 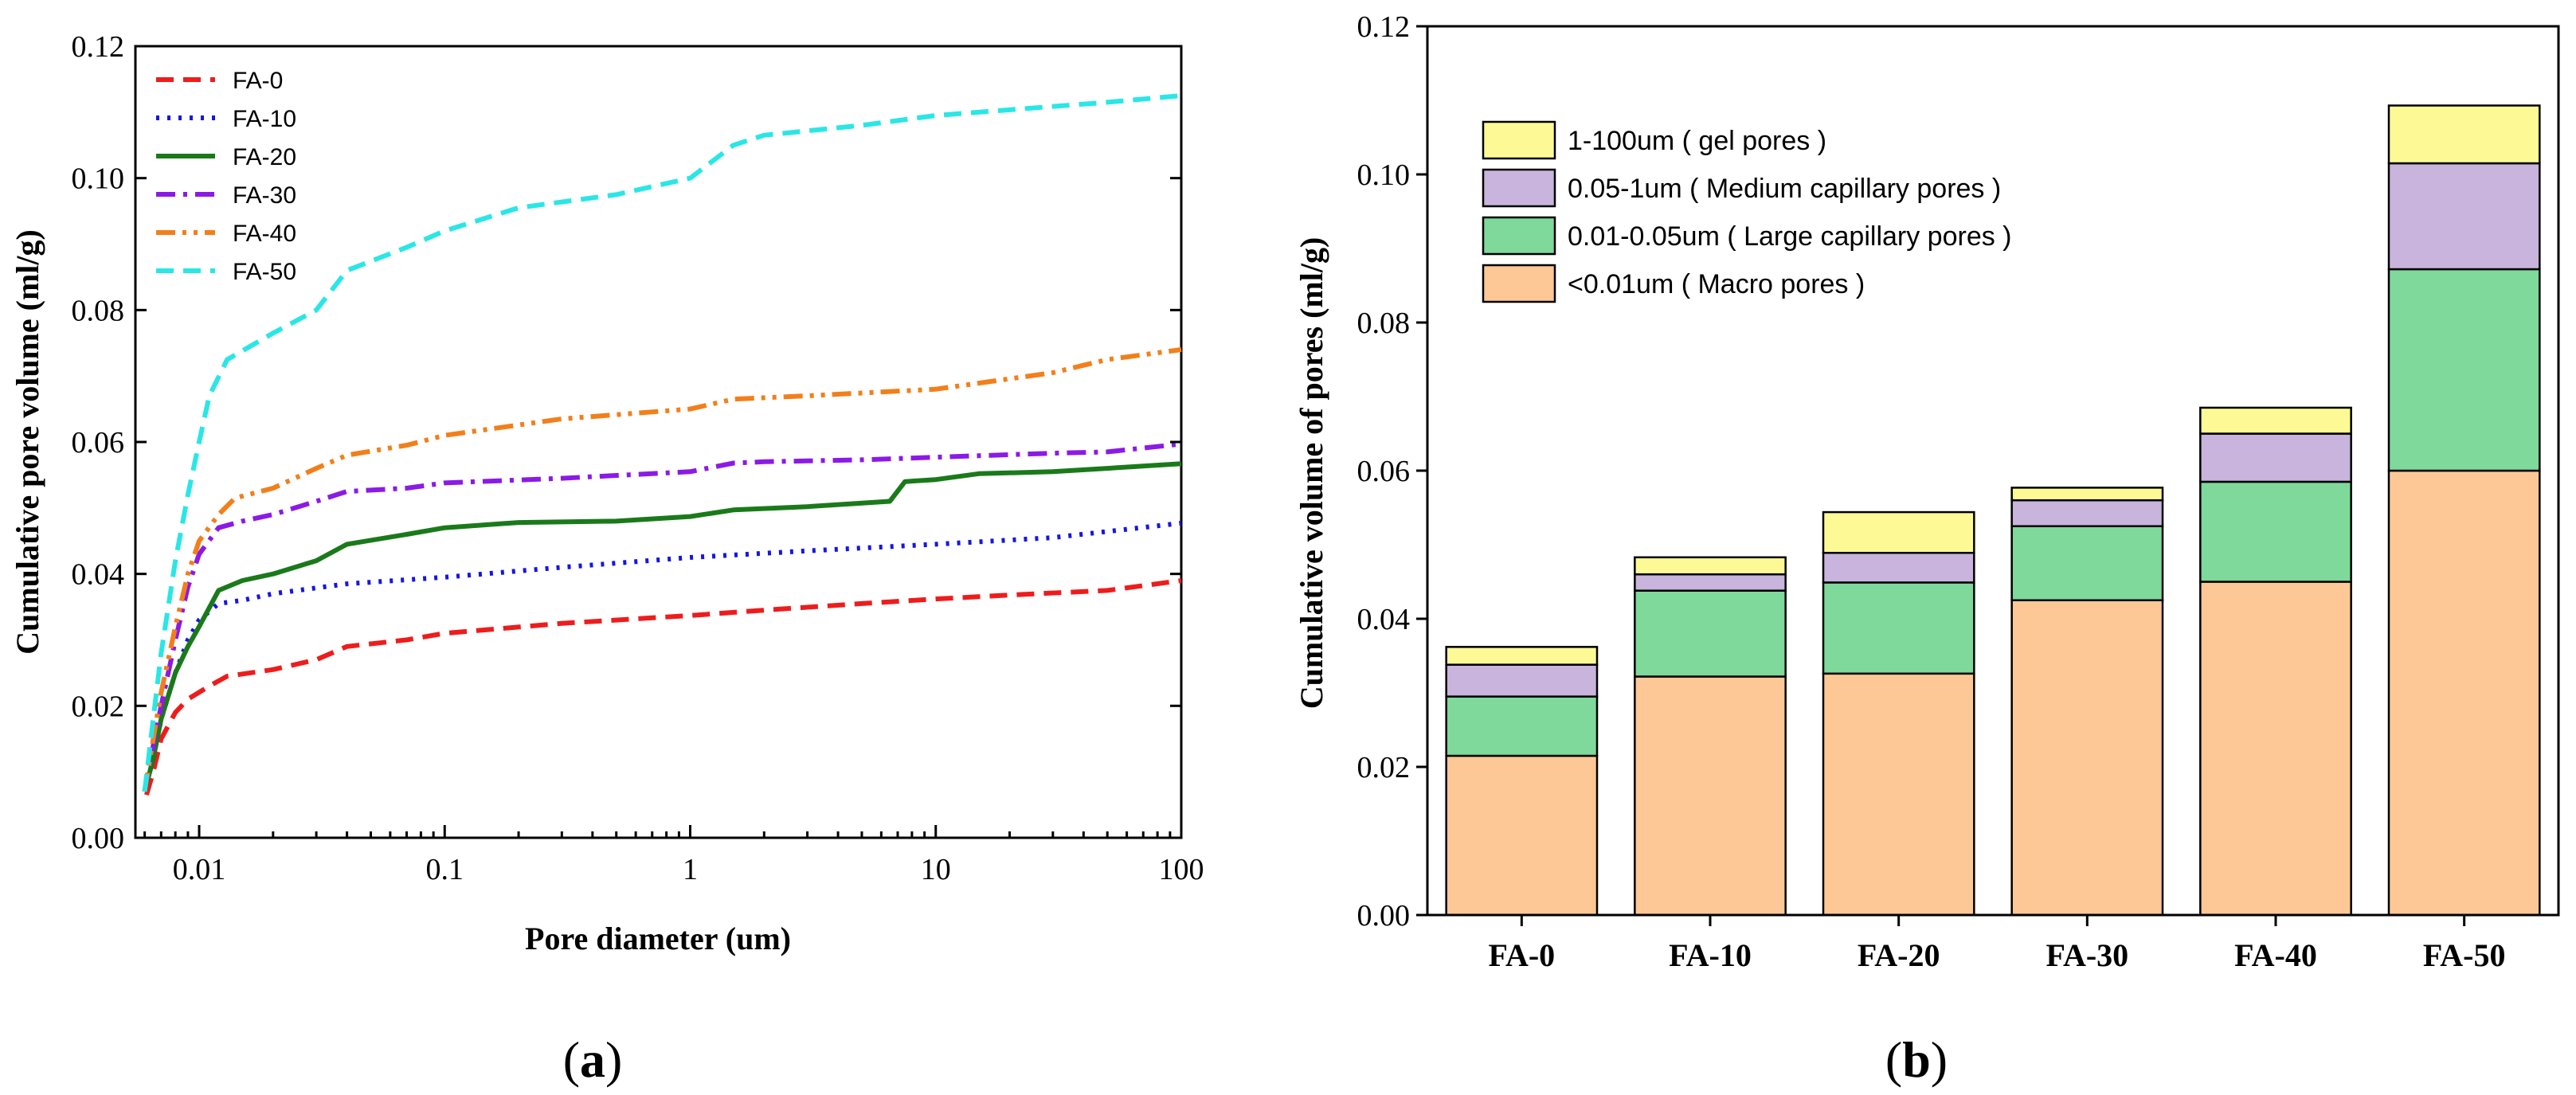 I want to click on panel-b-y-axis: 0.00 0.02 0.04 0.06 0.08 0.10 0.12, so click(x=1392, y=471).